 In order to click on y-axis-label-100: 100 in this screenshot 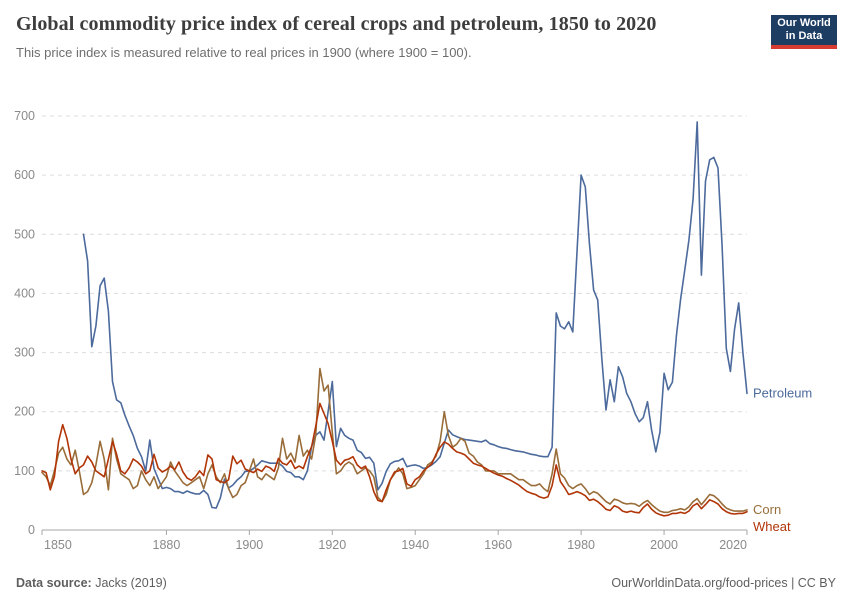, I will do `click(24, 471)`.